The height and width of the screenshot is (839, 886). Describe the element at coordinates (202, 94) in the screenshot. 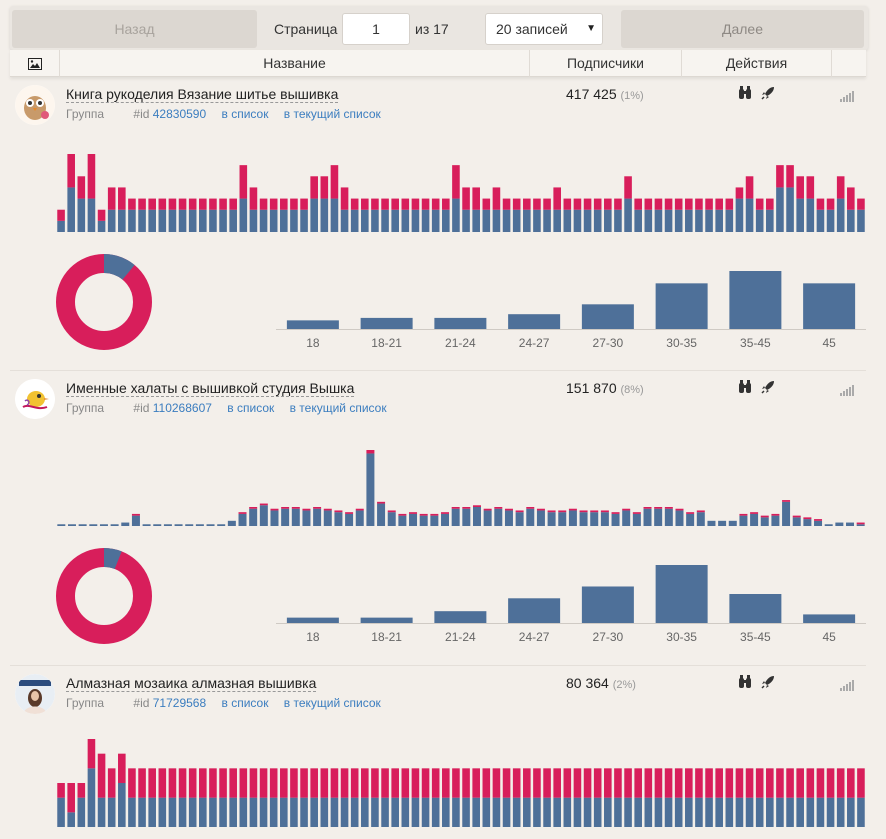

I see `group-title: Книга рукоделия Вязание шитье вышивка` at that location.